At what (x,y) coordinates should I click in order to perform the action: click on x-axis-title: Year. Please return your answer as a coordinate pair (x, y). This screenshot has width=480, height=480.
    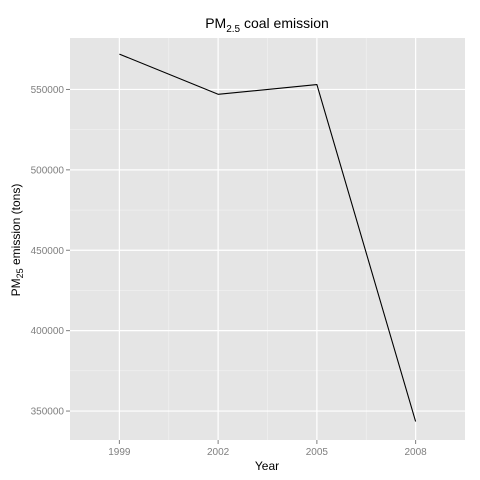
    Looking at the image, I should click on (267, 466).